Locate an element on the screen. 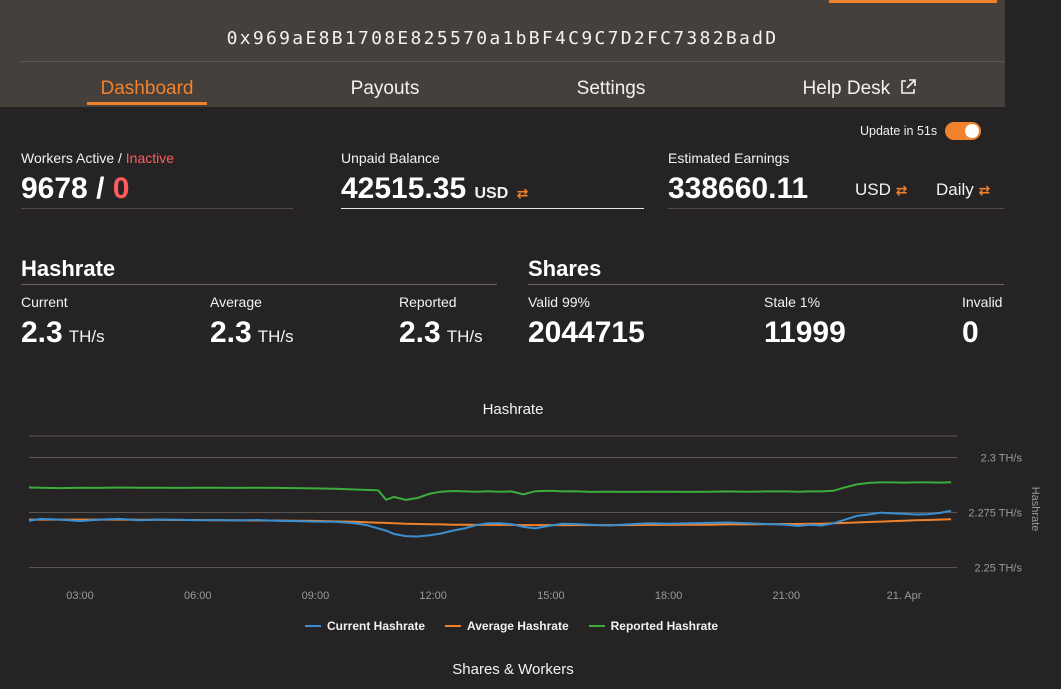 This screenshot has height=689, width=1061. hashrate-reported-number: 2.3 is located at coordinates (420, 332).